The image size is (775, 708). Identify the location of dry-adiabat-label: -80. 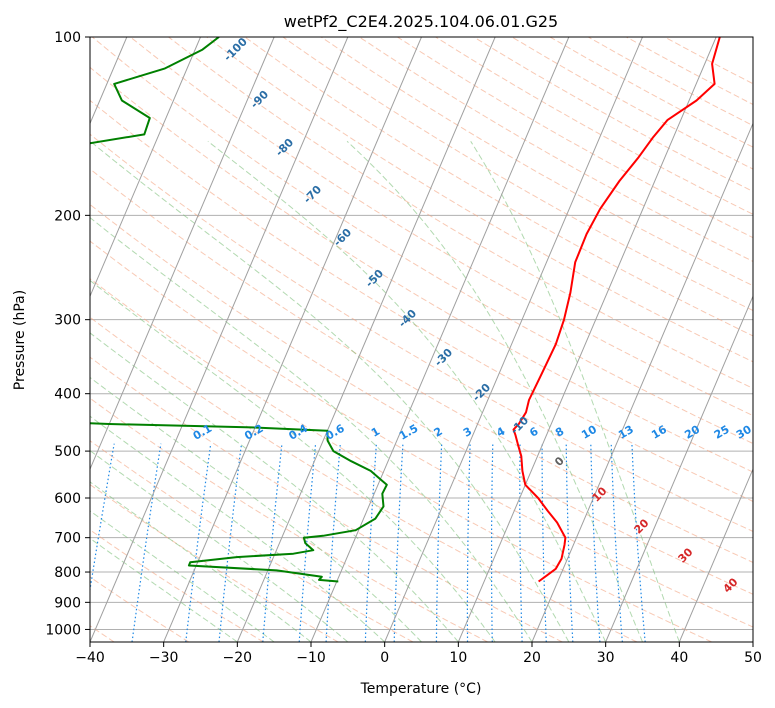
(284, 147).